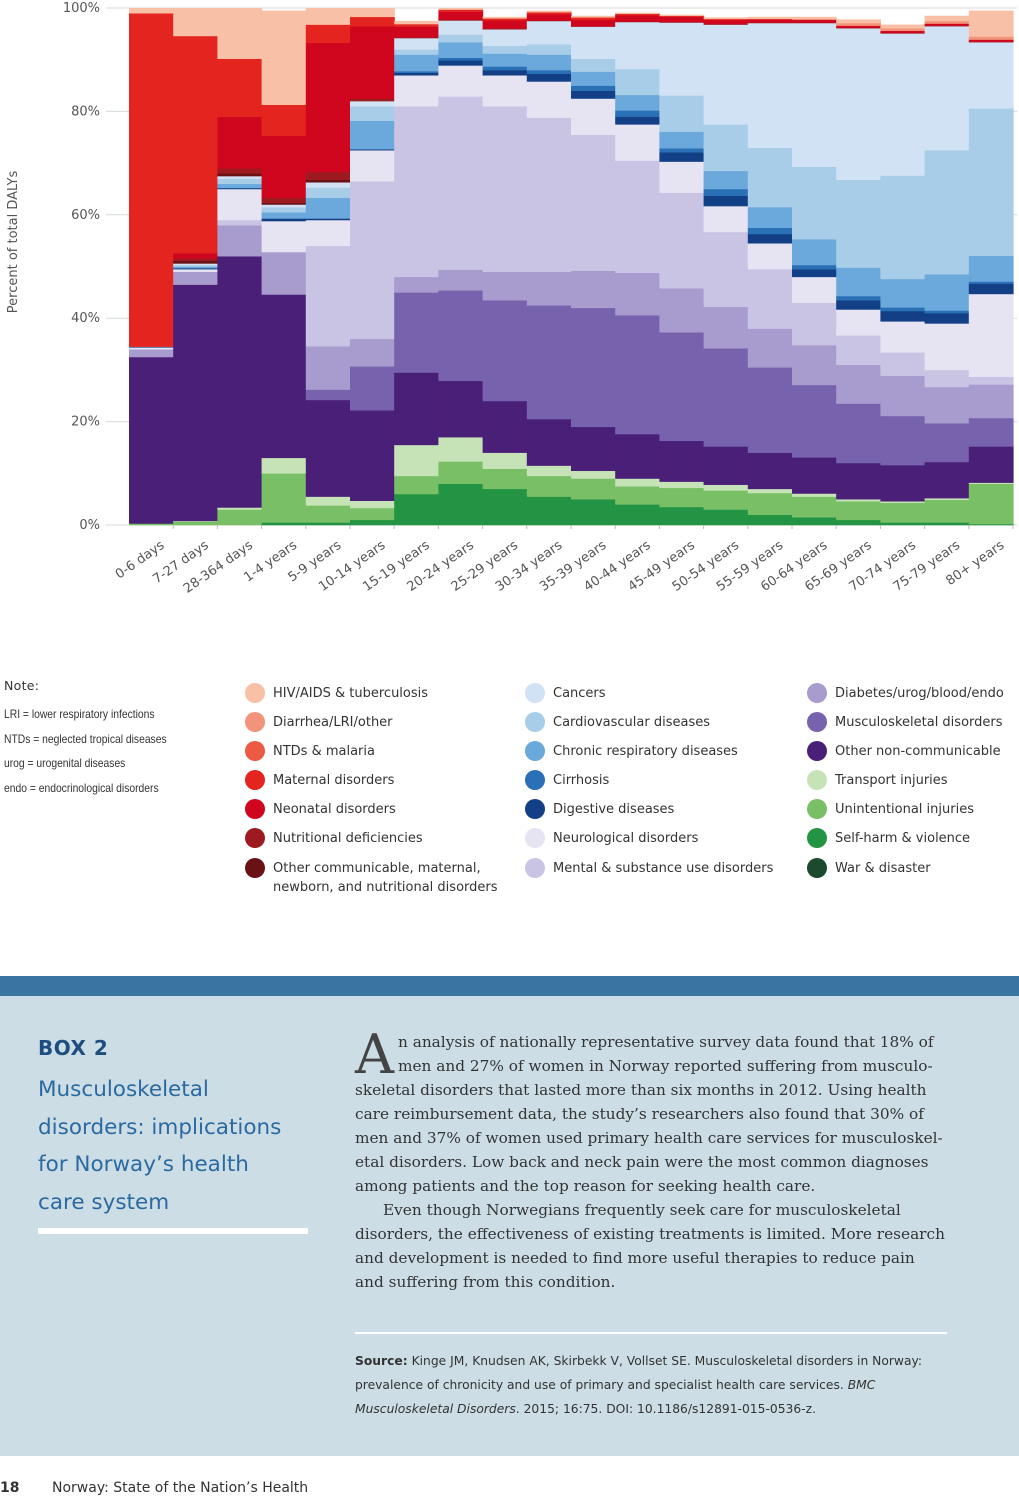 This screenshot has width=1019, height=1501. What do you see at coordinates (380, 697) in the screenshot?
I see `legend-item: HIV/AIDS & tuberculosis` at bounding box center [380, 697].